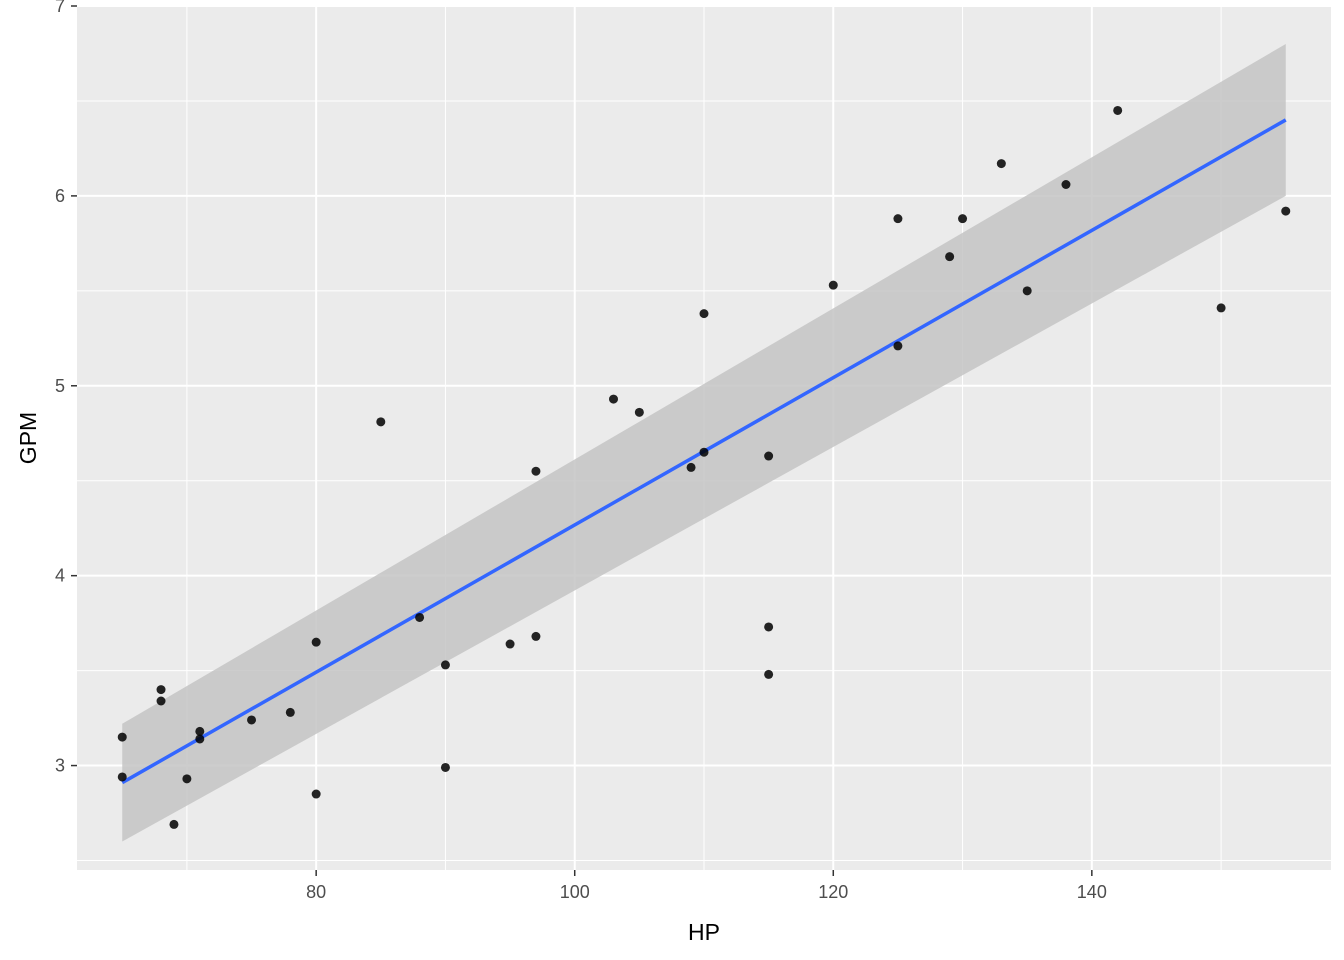  What do you see at coordinates (28, 438) in the screenshot?
I see `y-axis-title: GPM` at bounding box center [28, 438].